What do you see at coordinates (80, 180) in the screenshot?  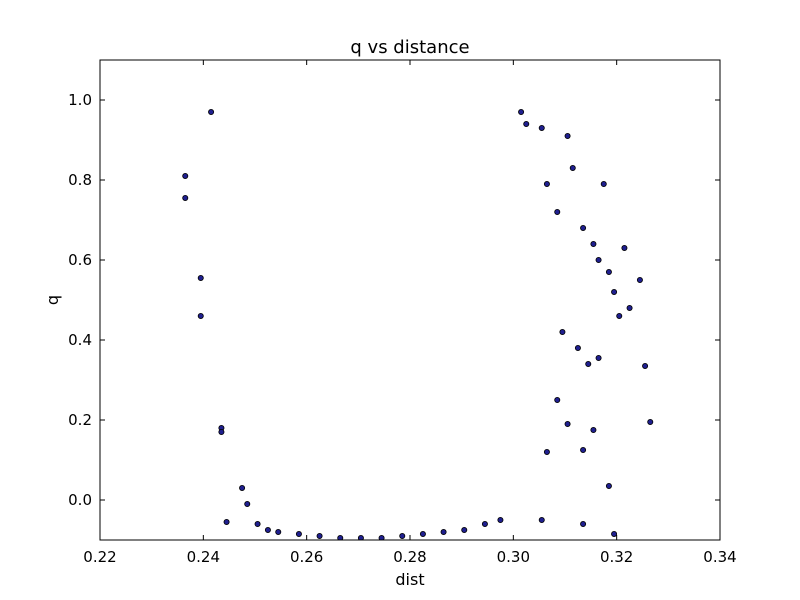 I see `y-tick-label: 0.8` at bounding box center [80, 180].